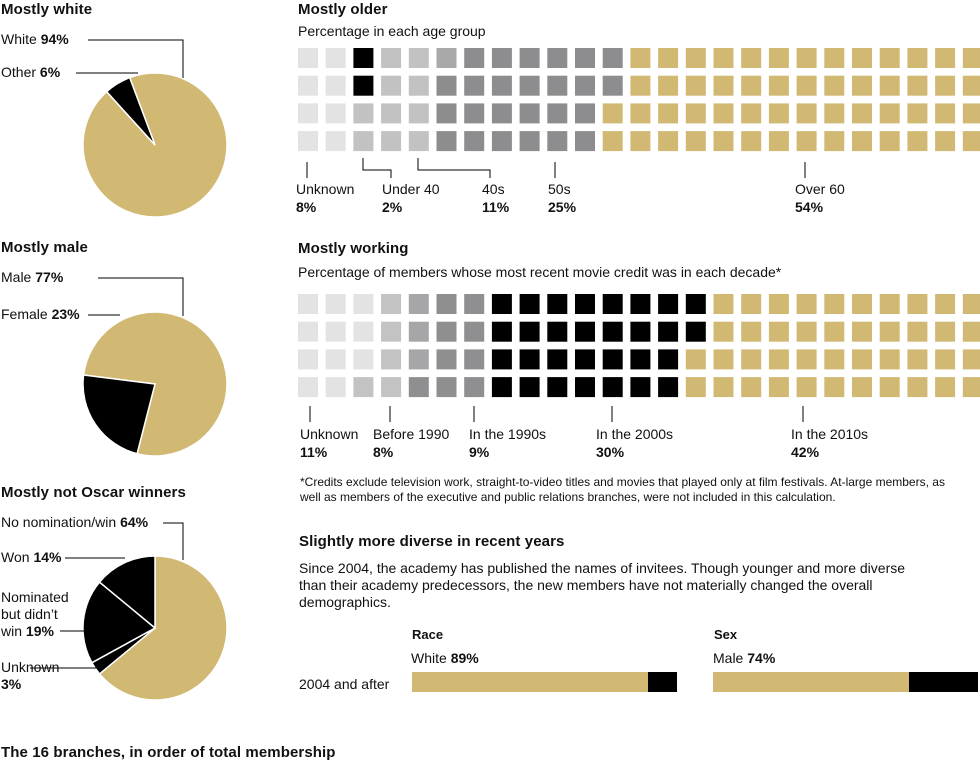 This screenshot has height=762, width=980. What do you see at coordinates (119, 414) in the screenshot?
I see `pie-slice-female` at bounding box center [119, 414].